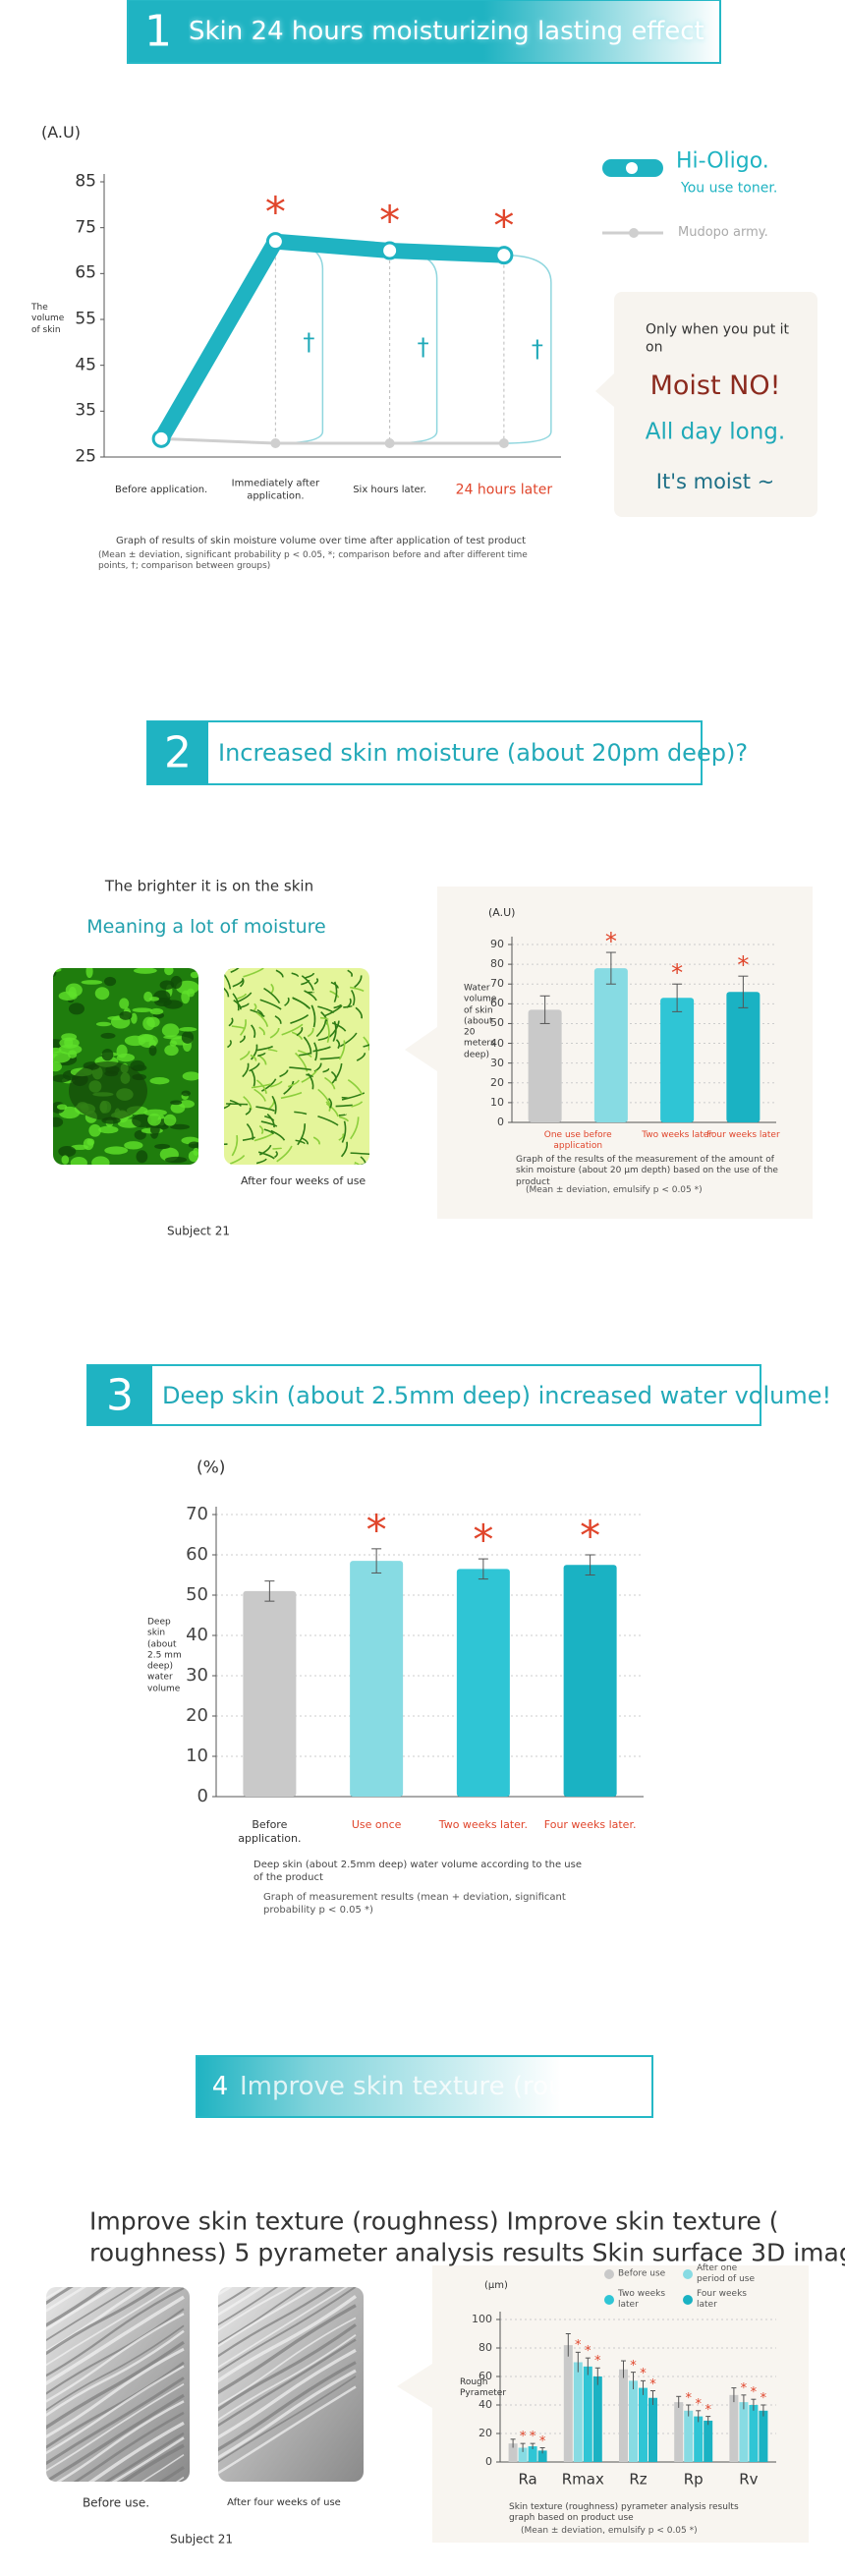 This screenshot has width=845, height=2576. I want to click on x-tick-label: Six hours later., so click(390, 490).